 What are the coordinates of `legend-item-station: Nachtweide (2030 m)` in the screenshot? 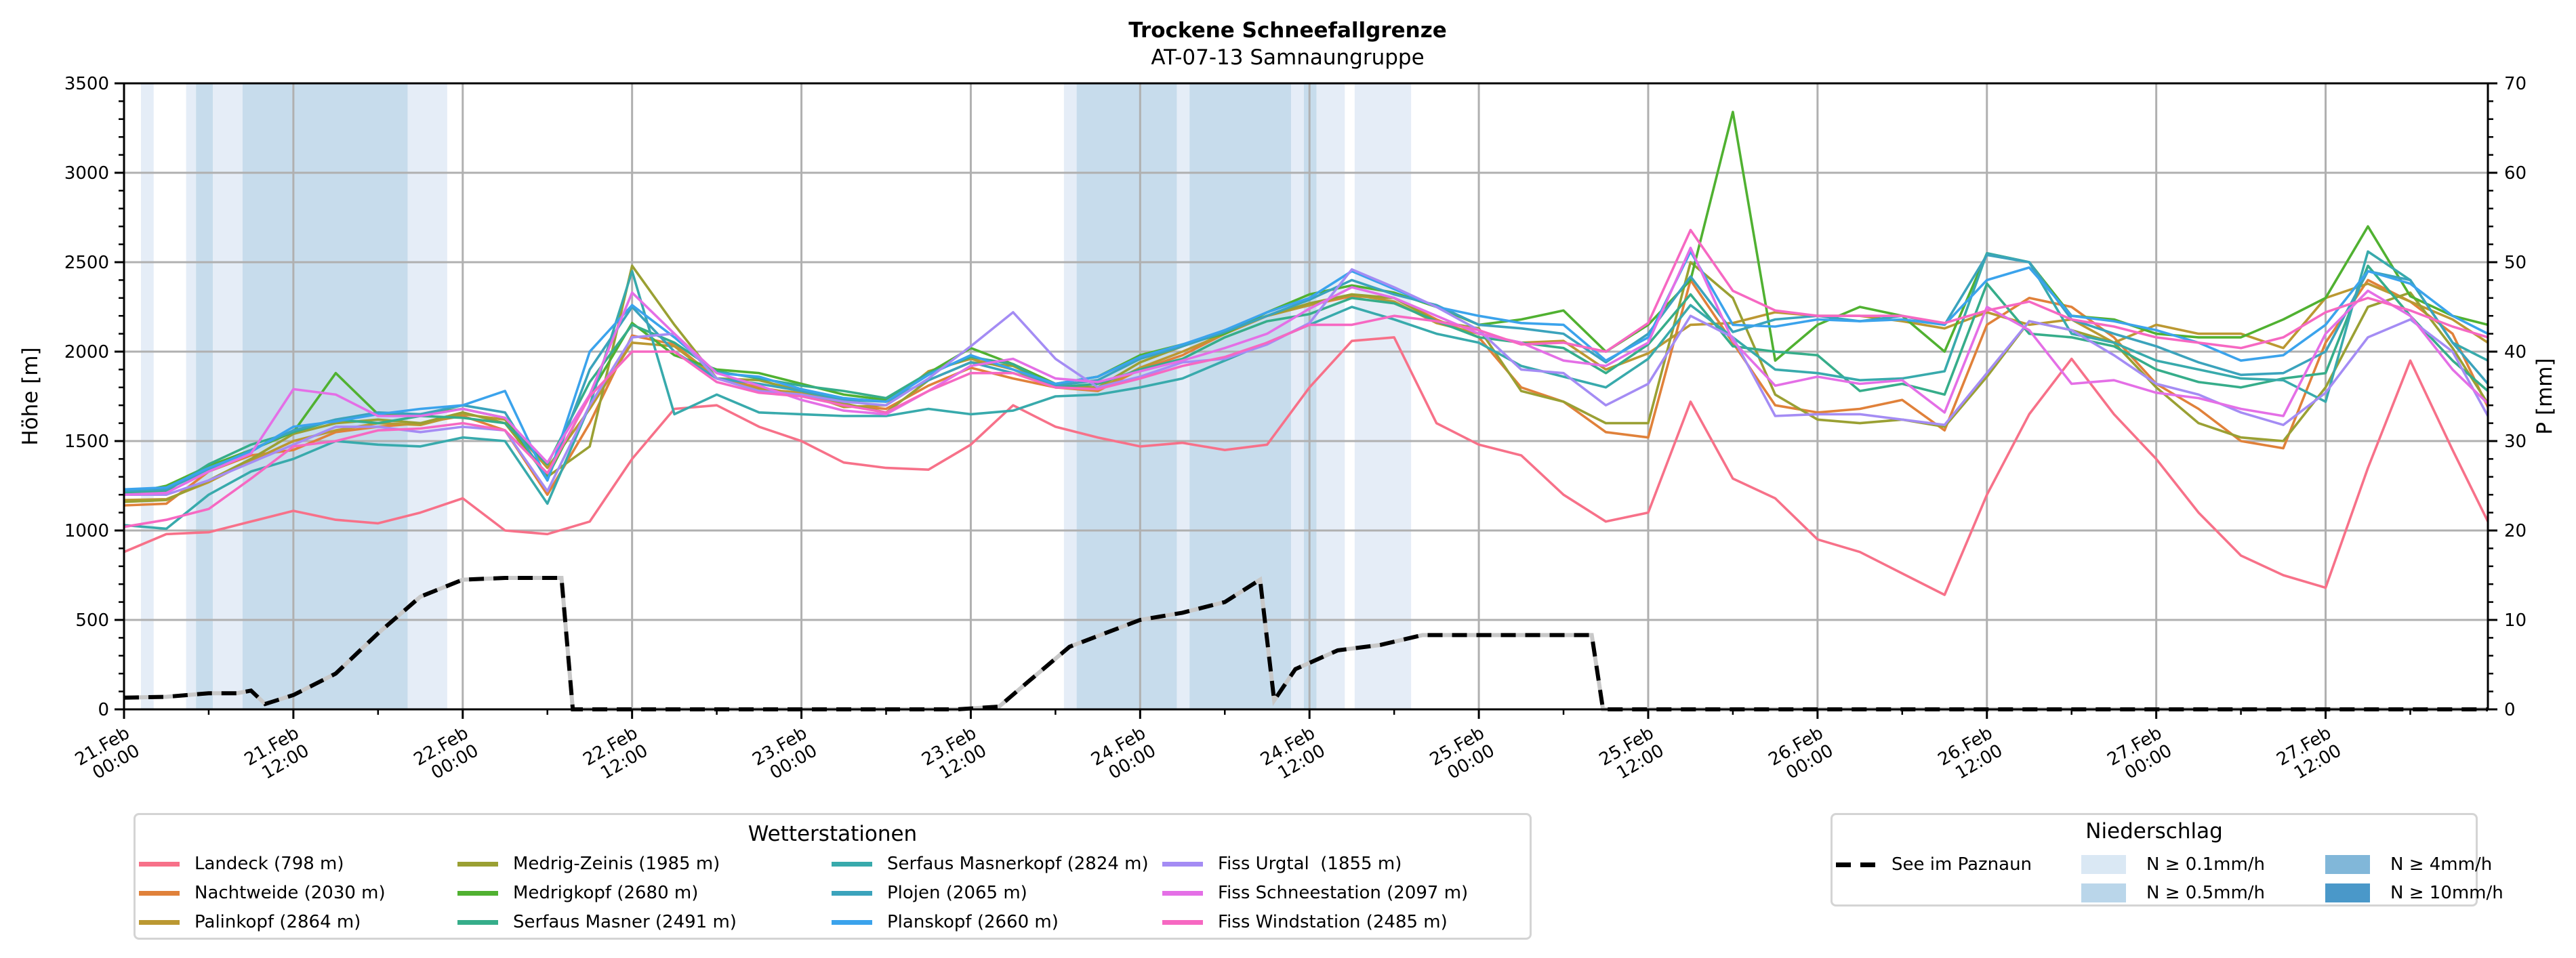 It's located at (262, 893).